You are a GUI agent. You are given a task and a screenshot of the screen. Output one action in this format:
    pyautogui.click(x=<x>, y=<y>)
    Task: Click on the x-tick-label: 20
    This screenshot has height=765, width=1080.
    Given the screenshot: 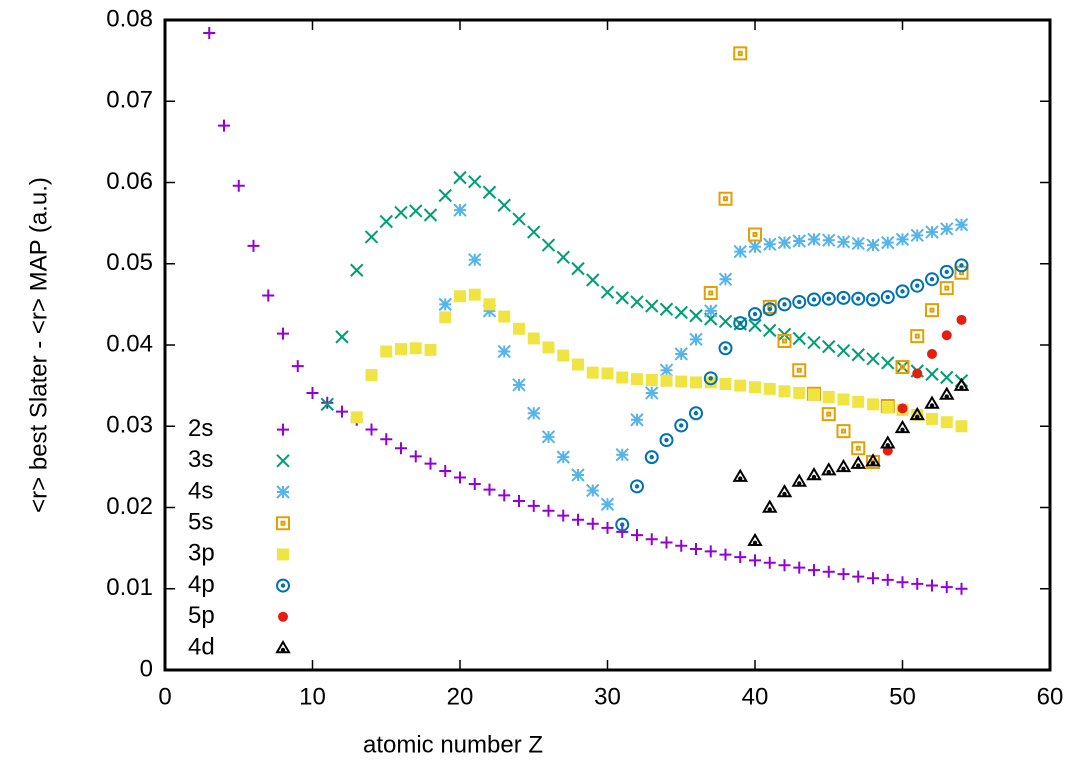 What is the action you would take?
    pyautogui.click(x=460, y=696)
    